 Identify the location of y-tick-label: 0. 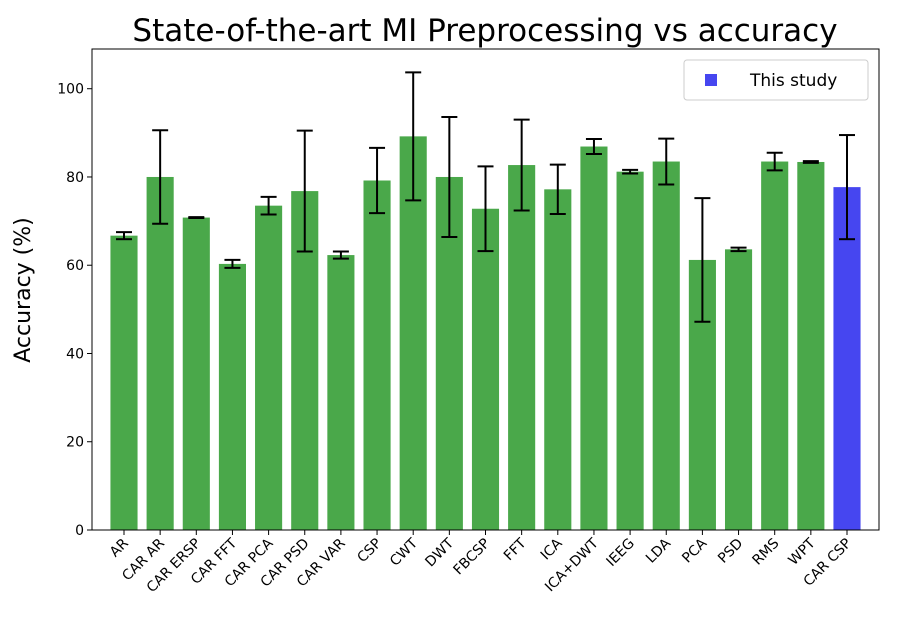
(79, 531).